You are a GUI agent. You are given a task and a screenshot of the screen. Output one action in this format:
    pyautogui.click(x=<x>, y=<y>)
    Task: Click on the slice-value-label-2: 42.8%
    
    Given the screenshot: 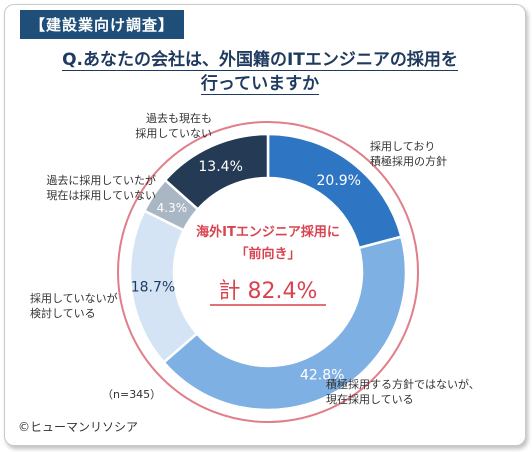 What is the action you would take?
    pyautogui.click(x=322, y=376)
    